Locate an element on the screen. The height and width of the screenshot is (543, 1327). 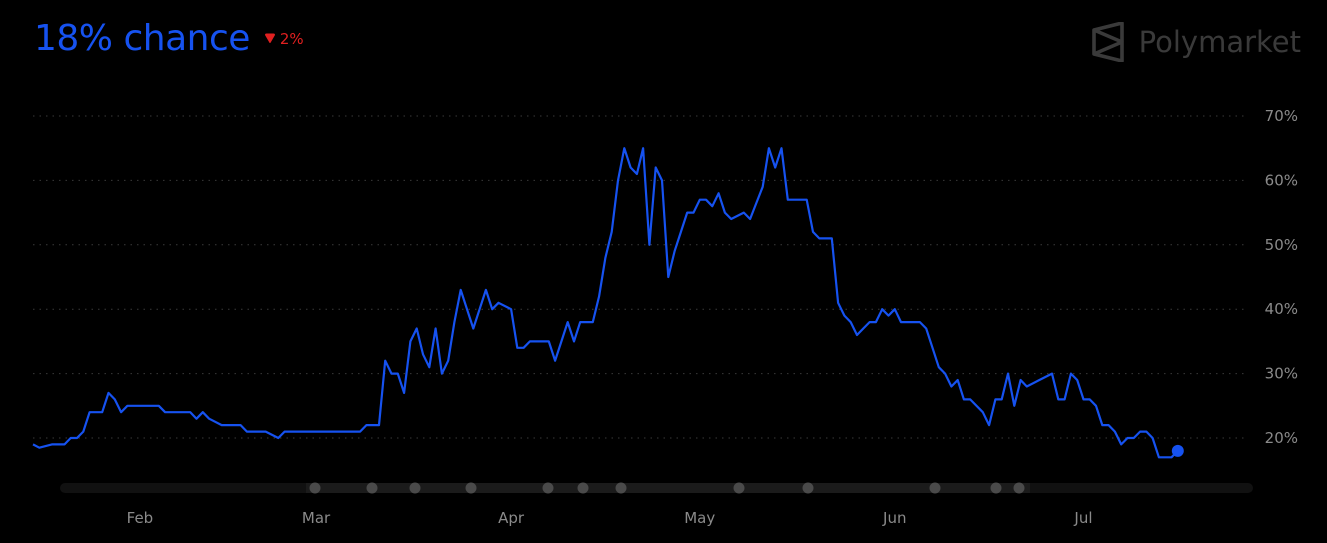
y-tick-30: 30% is located at coordinates (1281, 374).